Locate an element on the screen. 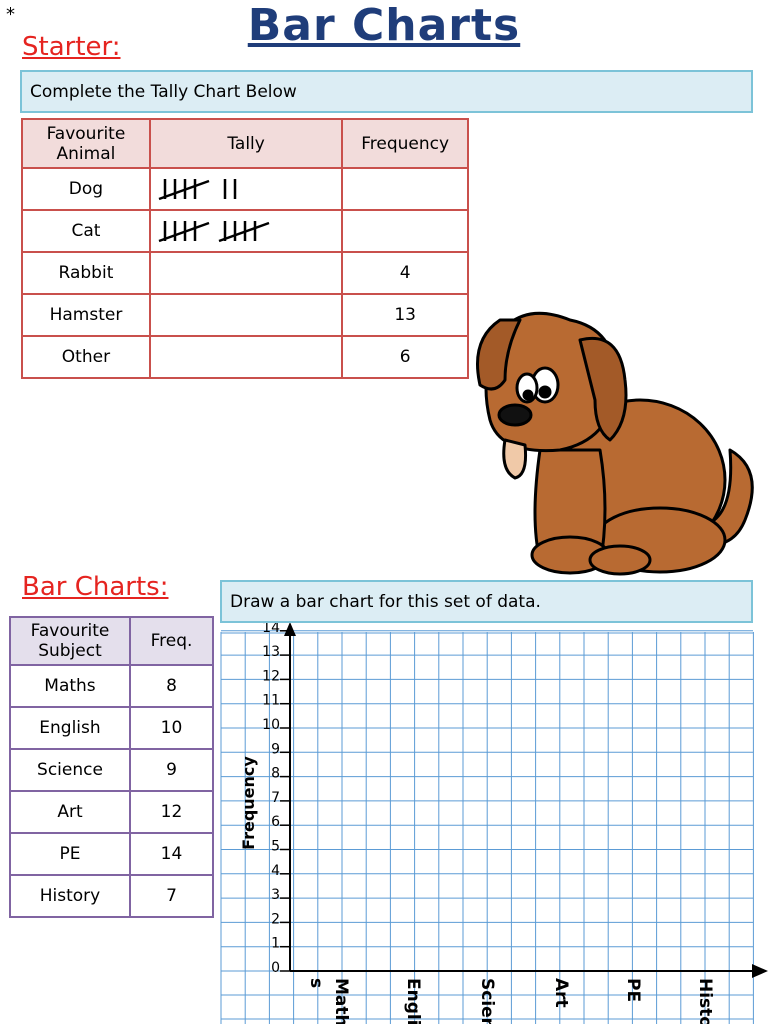 This screenshot has height=1024, width=768. header-cell: Favourite Animal is located at coordinates (86, 143).